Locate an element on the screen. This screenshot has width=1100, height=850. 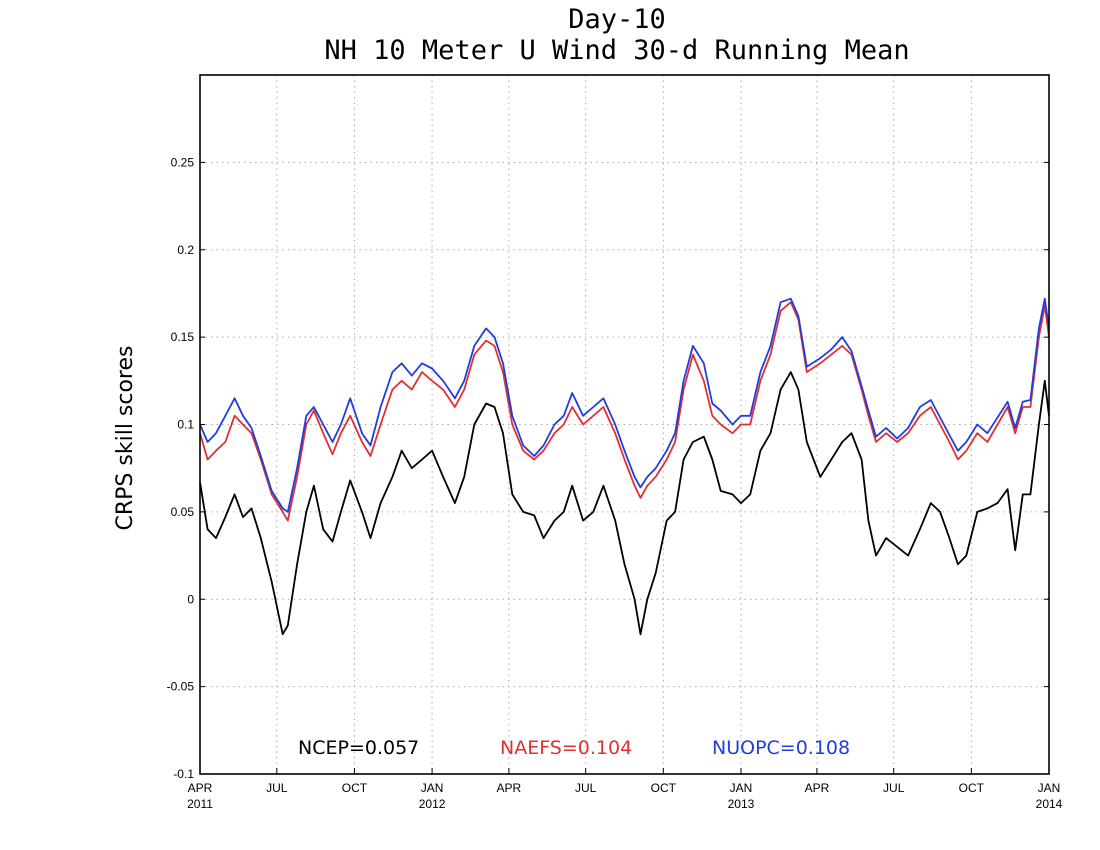
legend-entry-ncep: NCEP=0.057 is located at coordinates (358, 748).